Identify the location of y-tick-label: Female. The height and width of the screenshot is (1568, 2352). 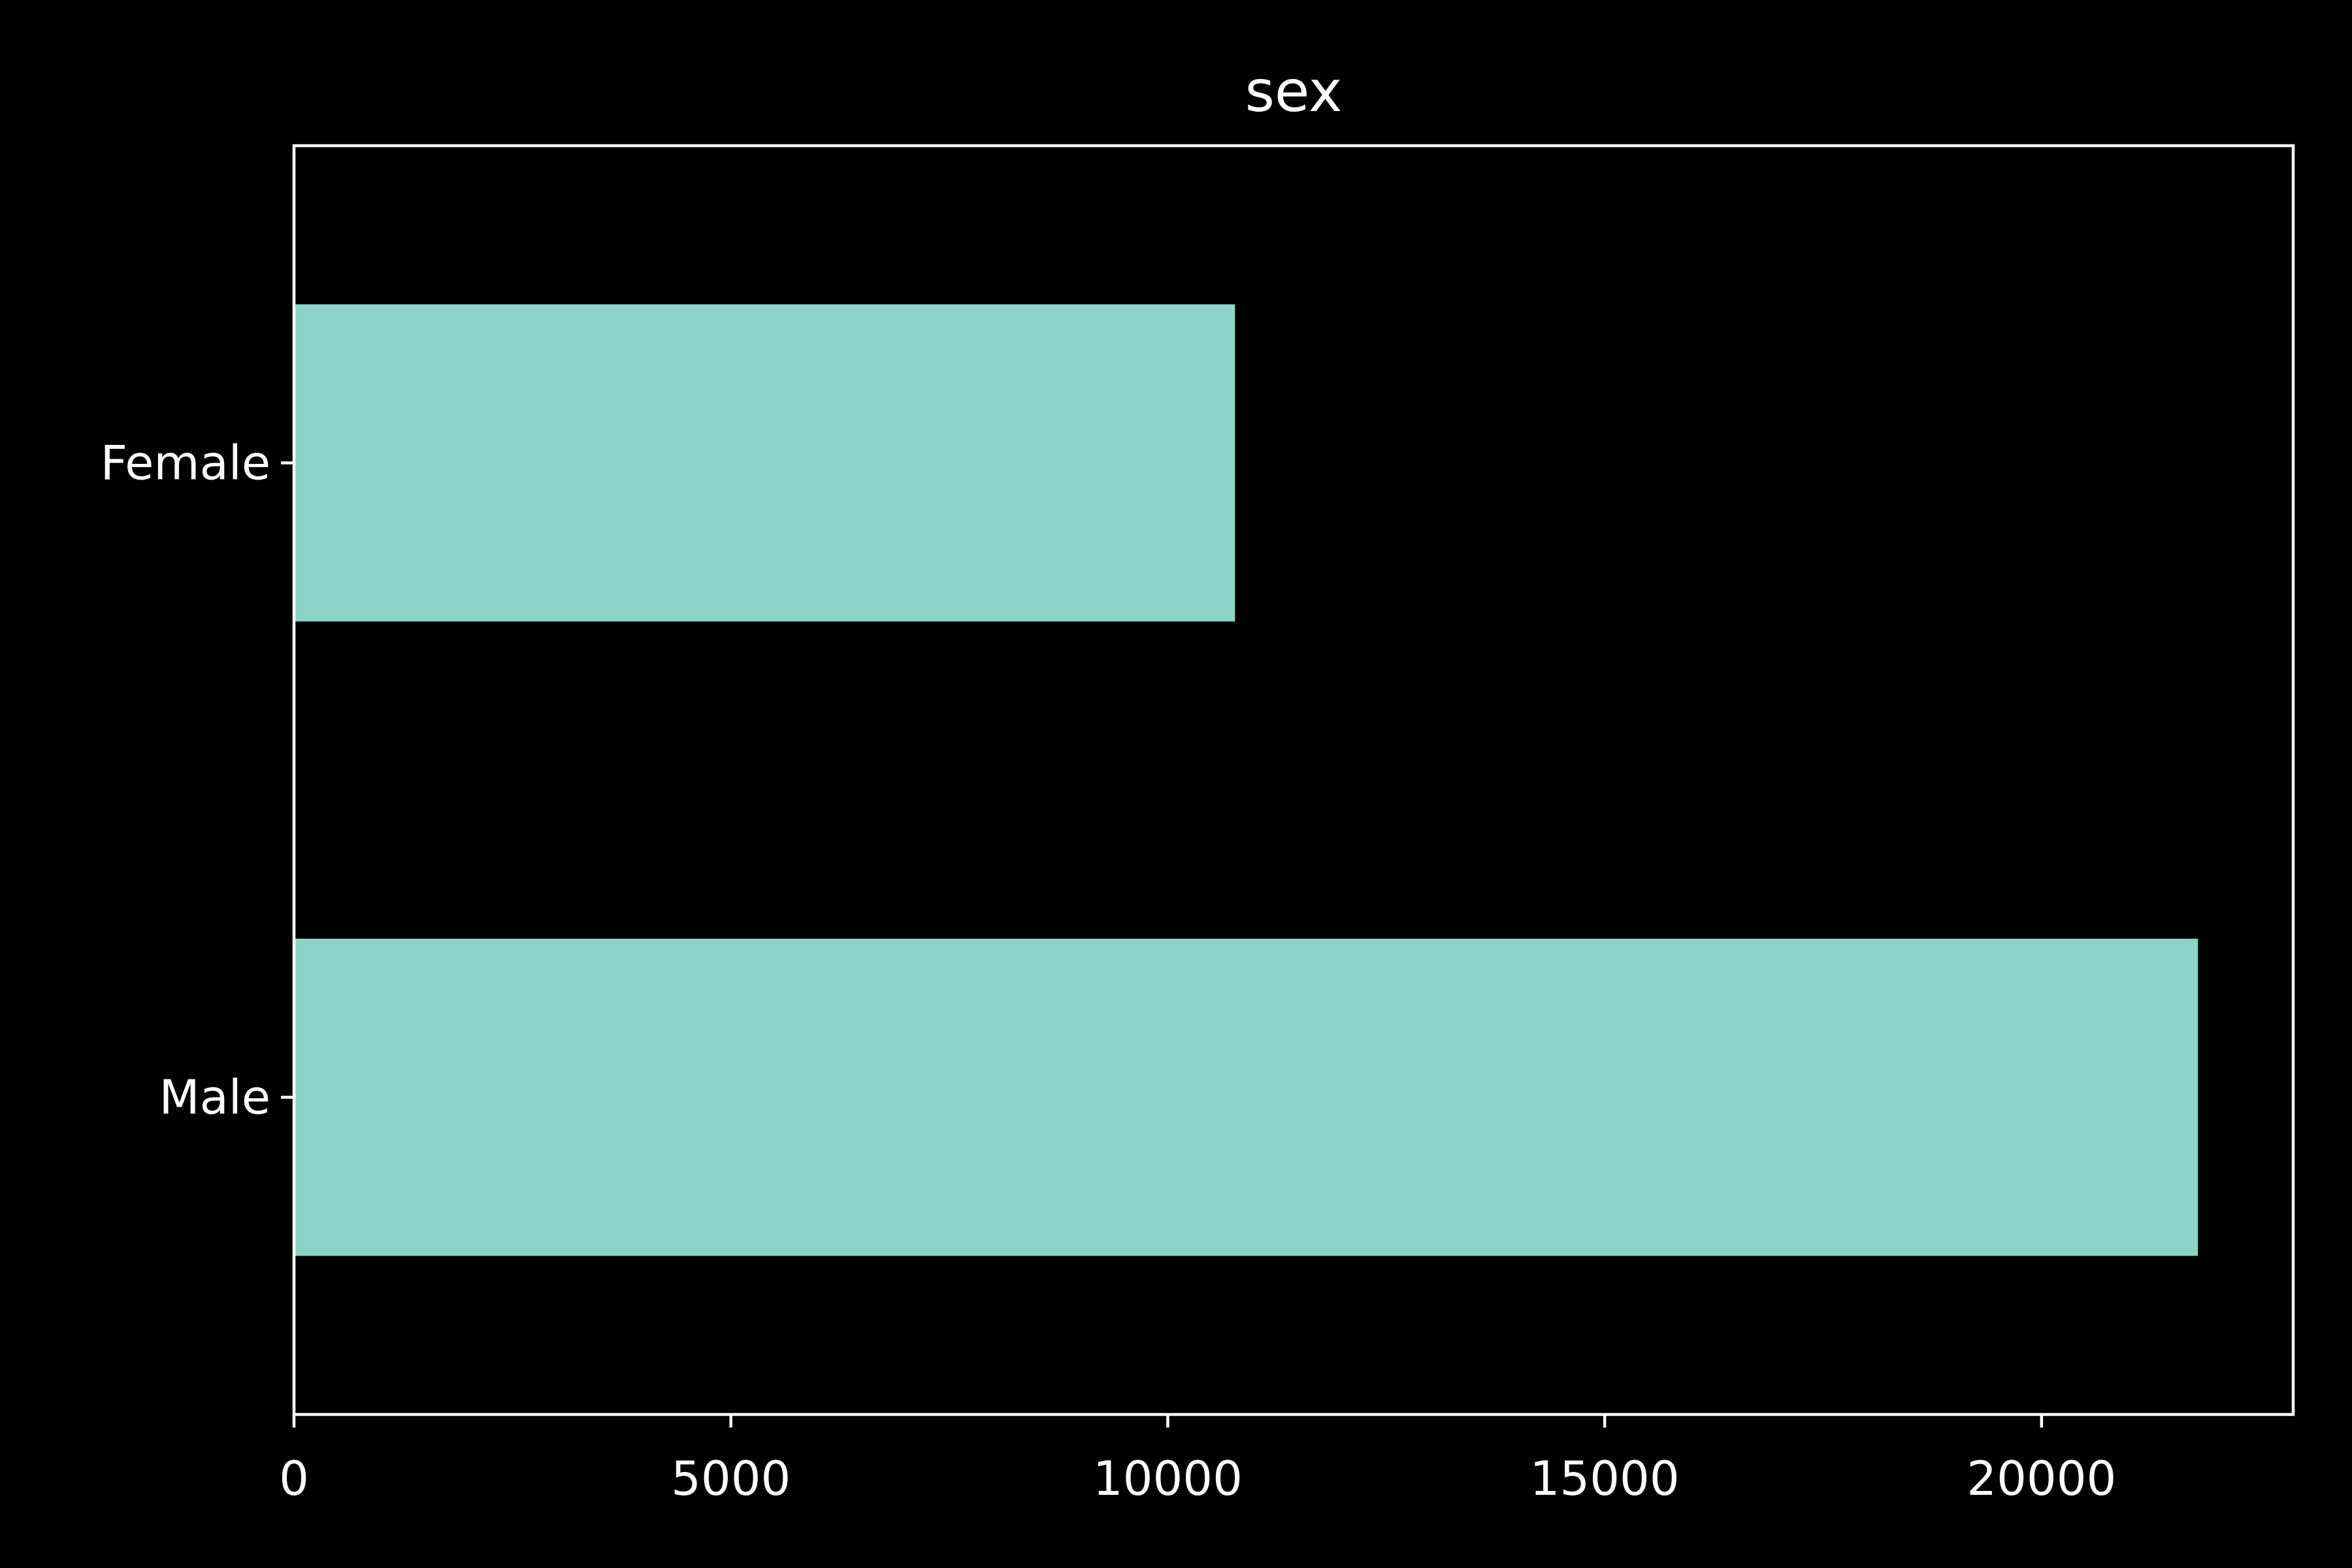
(185, 463).